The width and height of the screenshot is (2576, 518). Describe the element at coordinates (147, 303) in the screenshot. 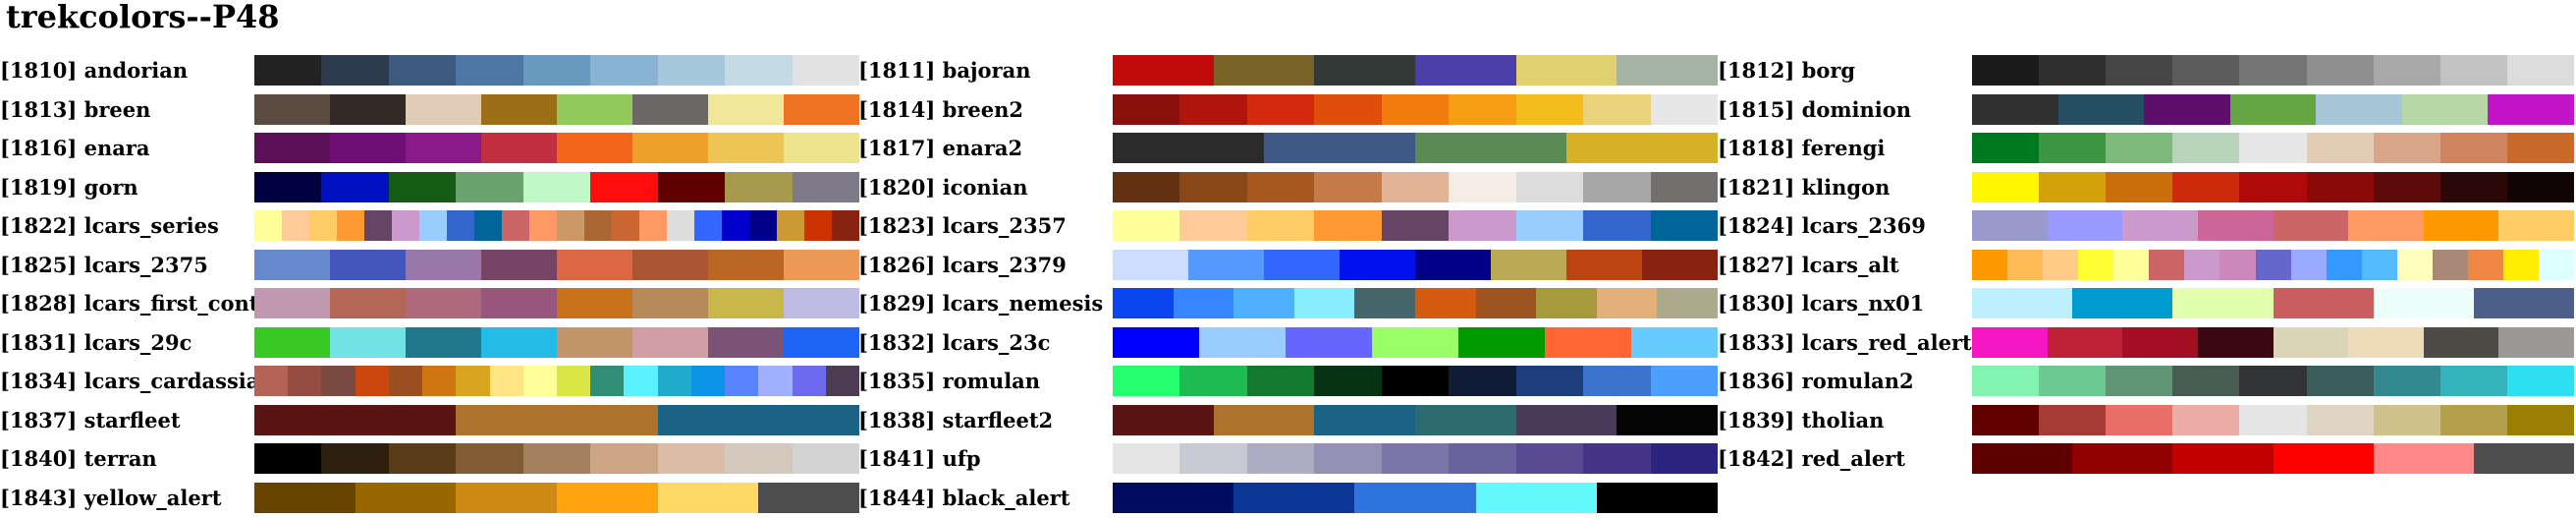

I see `palette-label: [1828] lcars_first_contact` at that location.